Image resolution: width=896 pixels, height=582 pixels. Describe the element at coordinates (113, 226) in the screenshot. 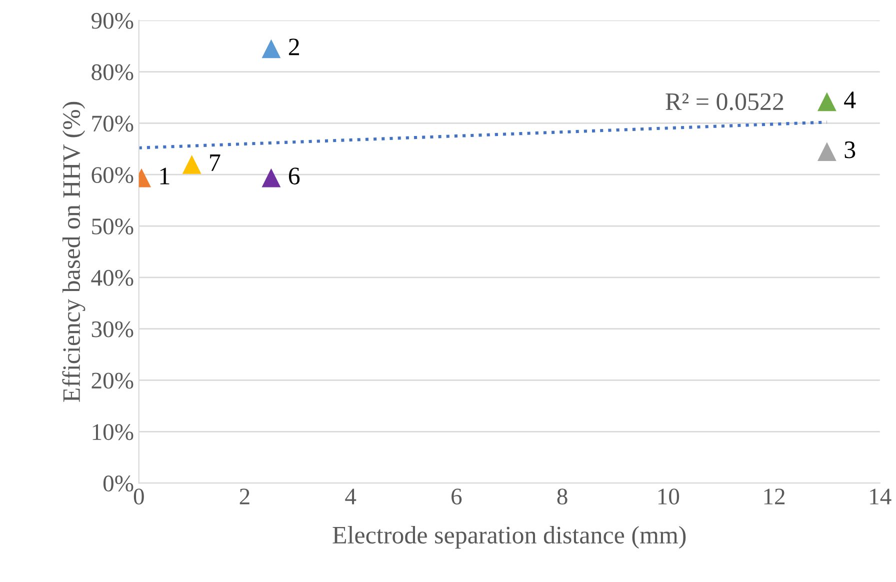

I see `y-tick-label: 50%` at that location.